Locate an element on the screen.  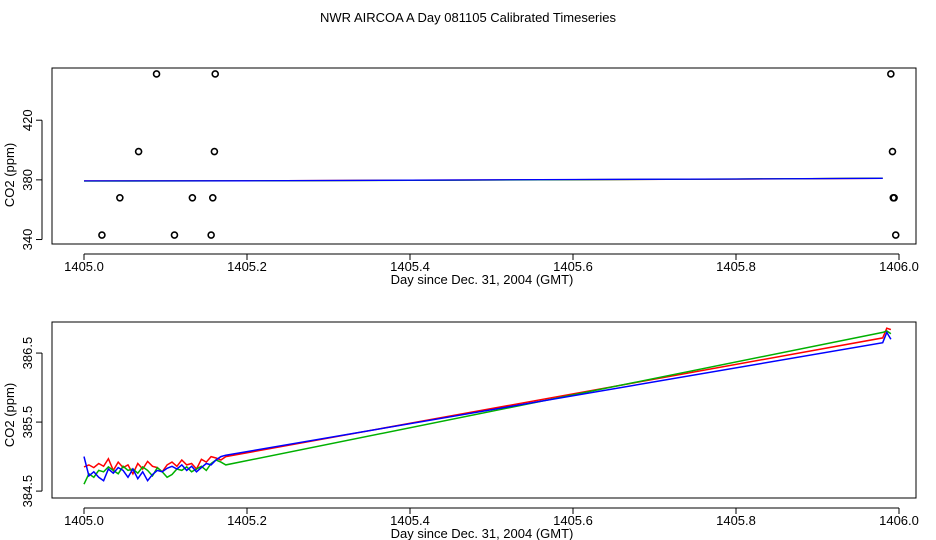
y-tick-label: 384.5 is located at coordinates (27, 491).